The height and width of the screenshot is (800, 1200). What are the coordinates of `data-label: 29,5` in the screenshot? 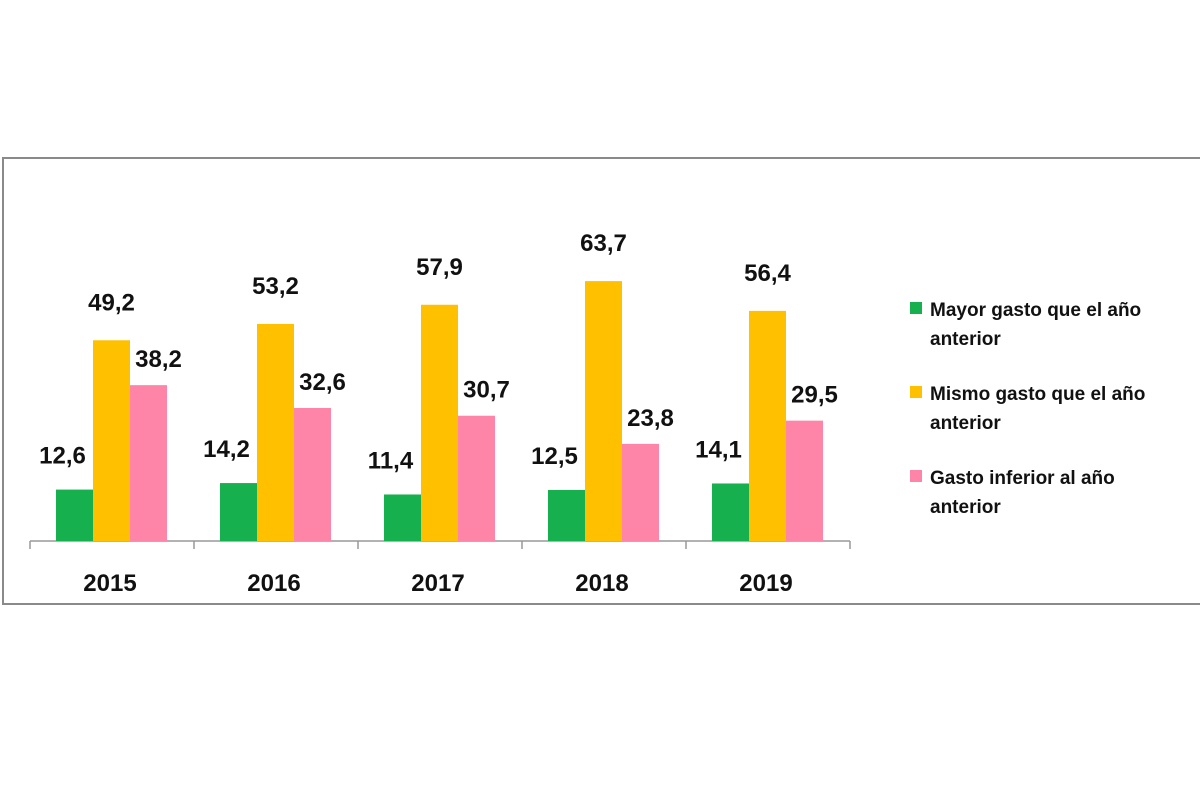 It's located at (814, 395).